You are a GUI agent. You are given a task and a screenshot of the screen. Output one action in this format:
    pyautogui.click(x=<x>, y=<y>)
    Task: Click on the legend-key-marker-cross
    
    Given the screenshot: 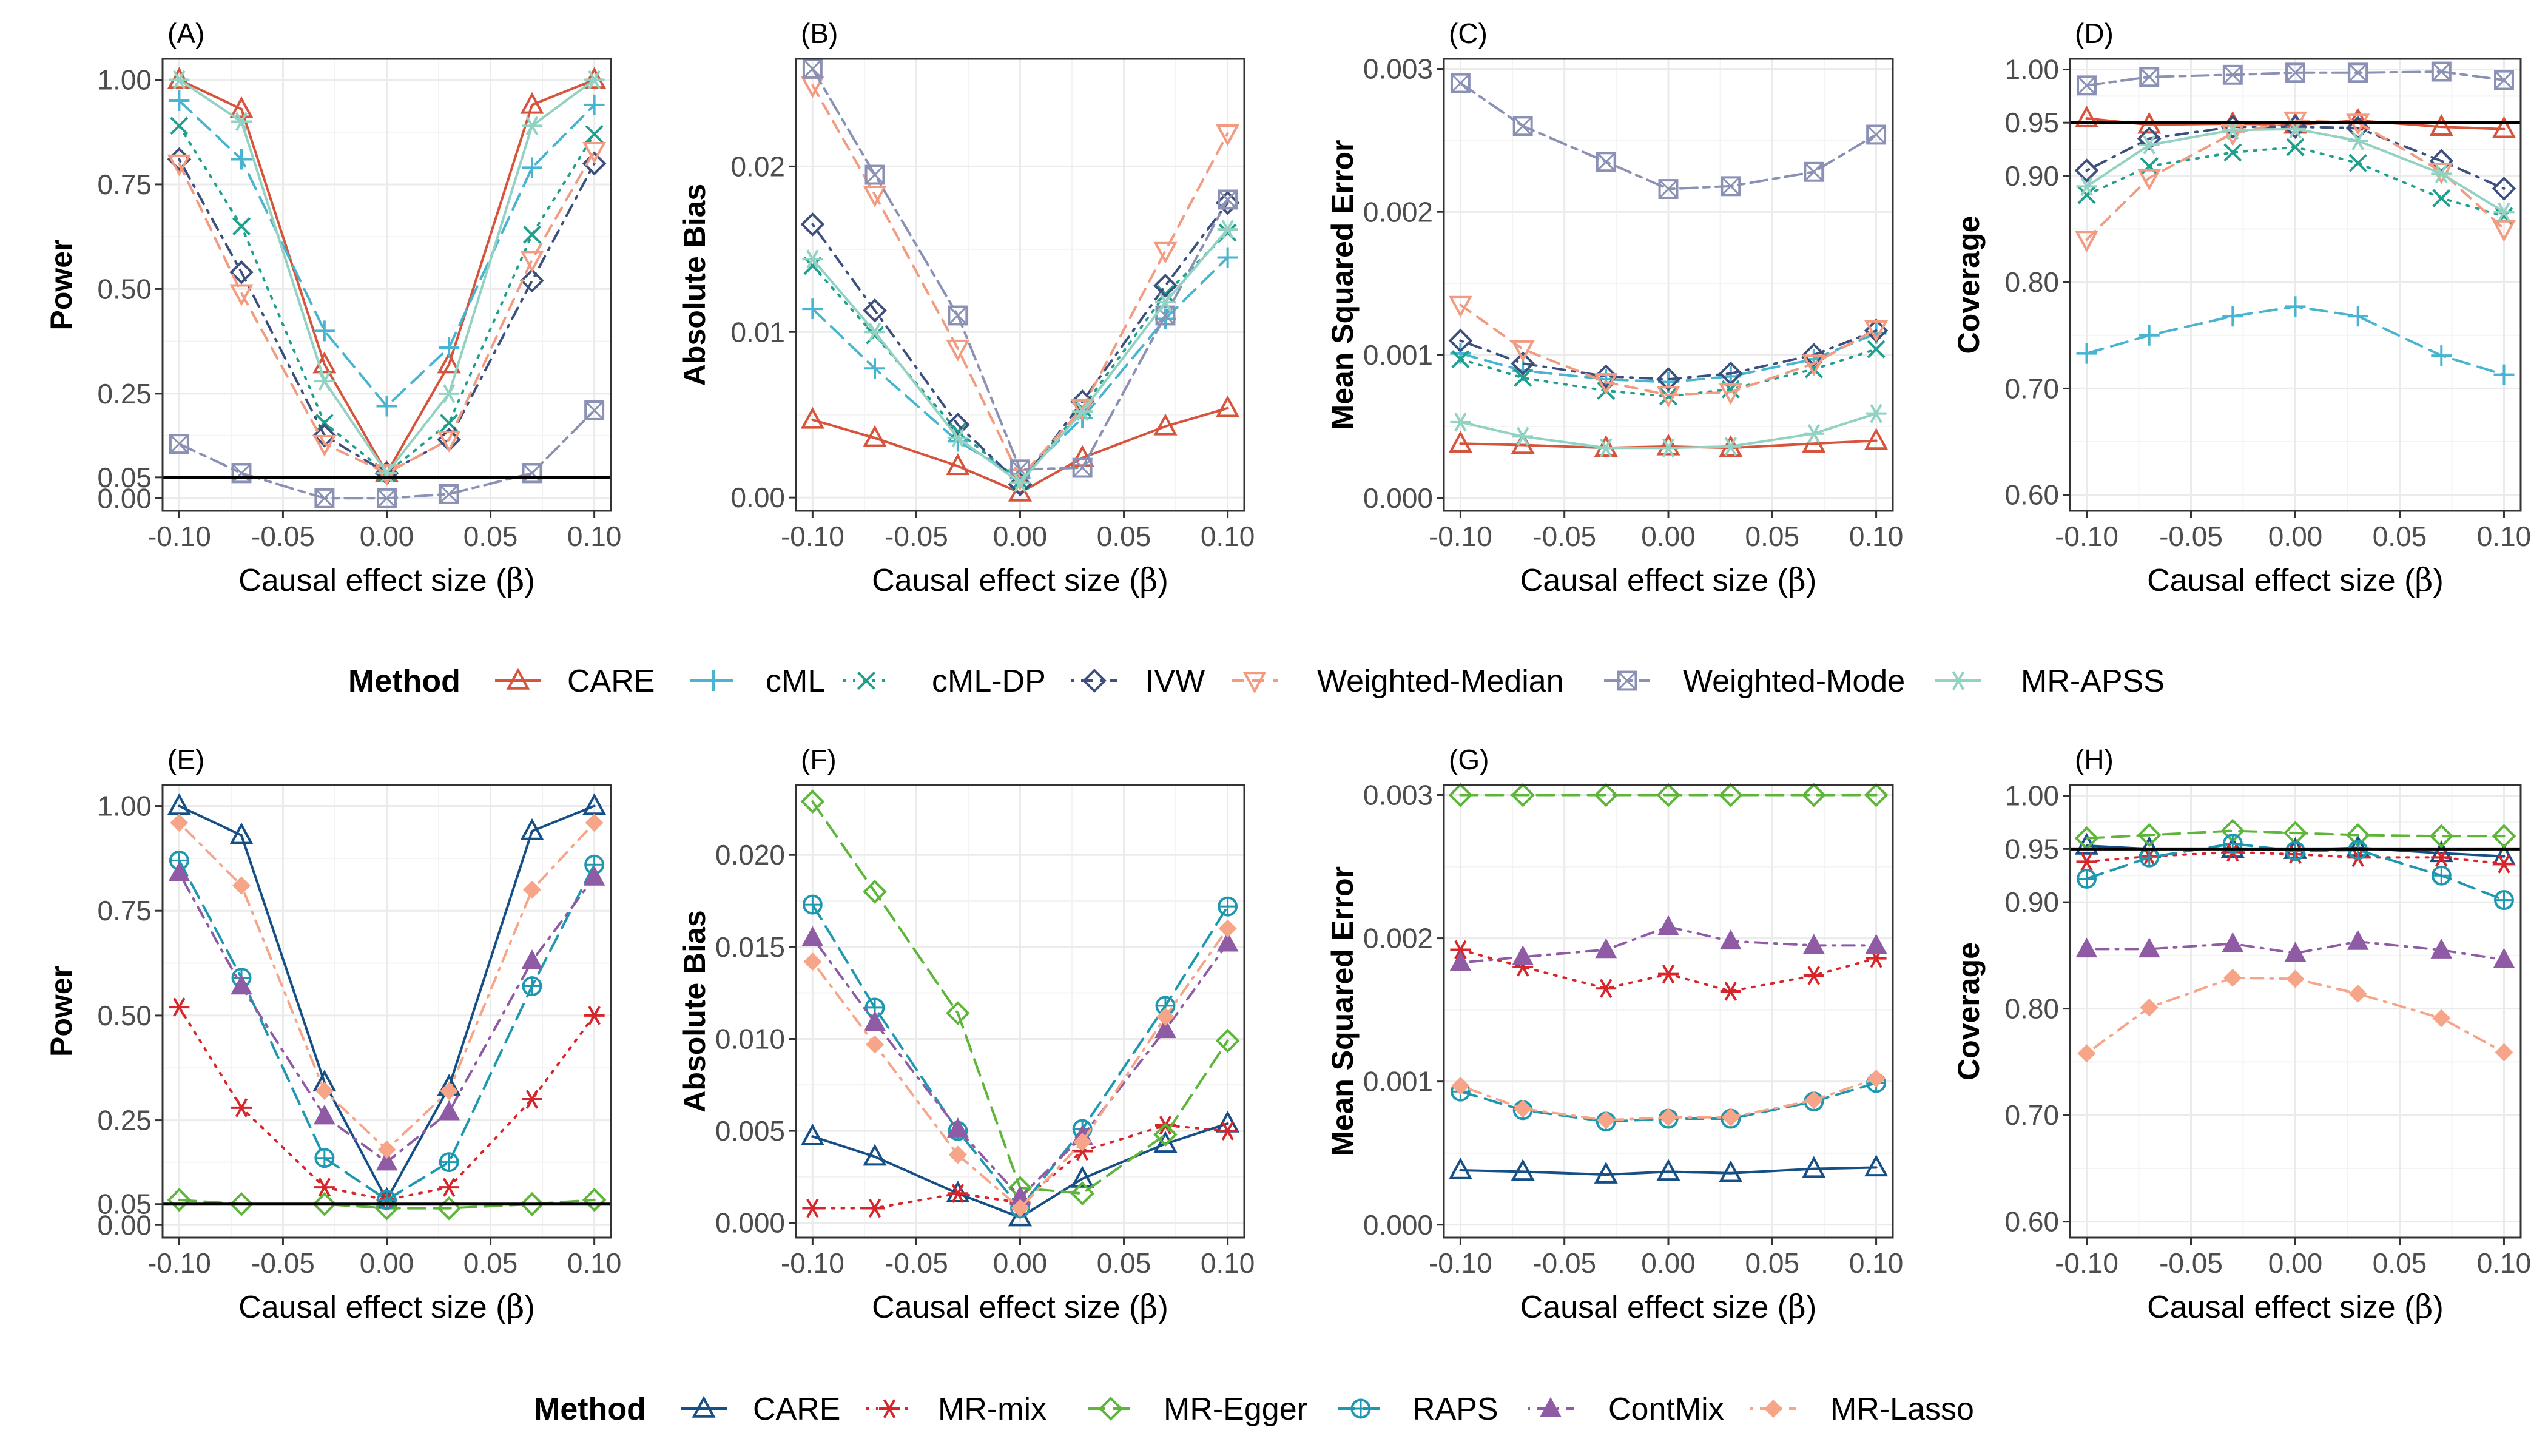 What is the action you would take?
    pyautogui.click(x=1361, y=1409)
    